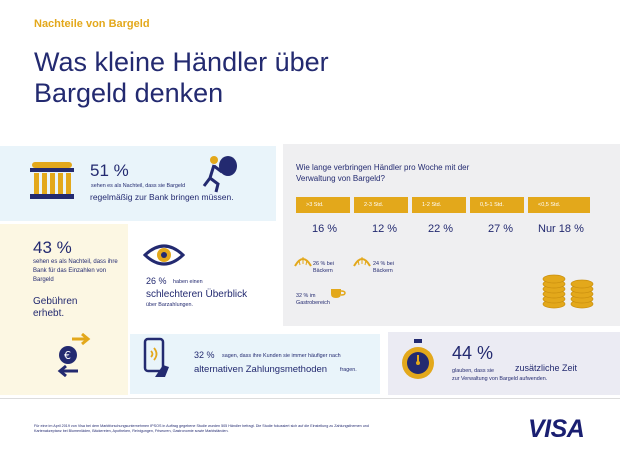  Describe the element at coordinates (473, 353) in the screenshot. I see `extra-percent: 44 %` at that location.